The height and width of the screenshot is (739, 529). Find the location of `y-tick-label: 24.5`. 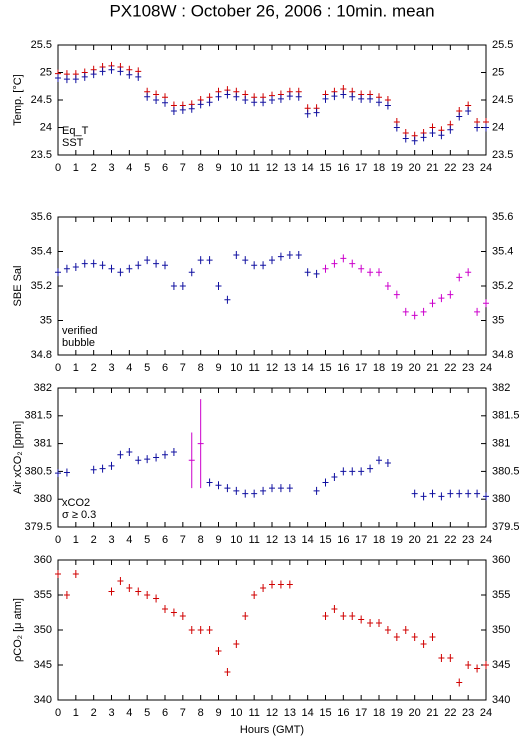

y-tick-label: 24.5 is located at coordinates (41, 100).